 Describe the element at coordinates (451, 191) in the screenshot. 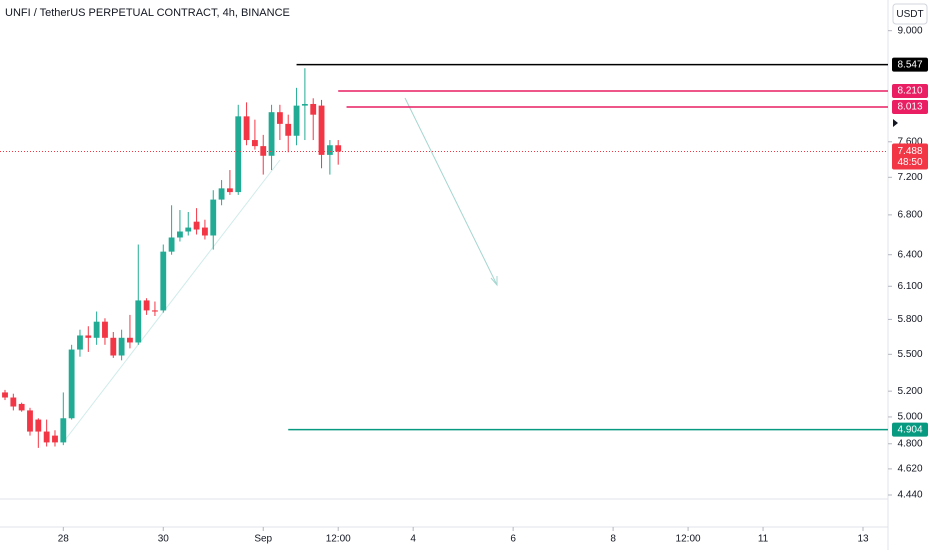

I see `projection-arrow` at that location.